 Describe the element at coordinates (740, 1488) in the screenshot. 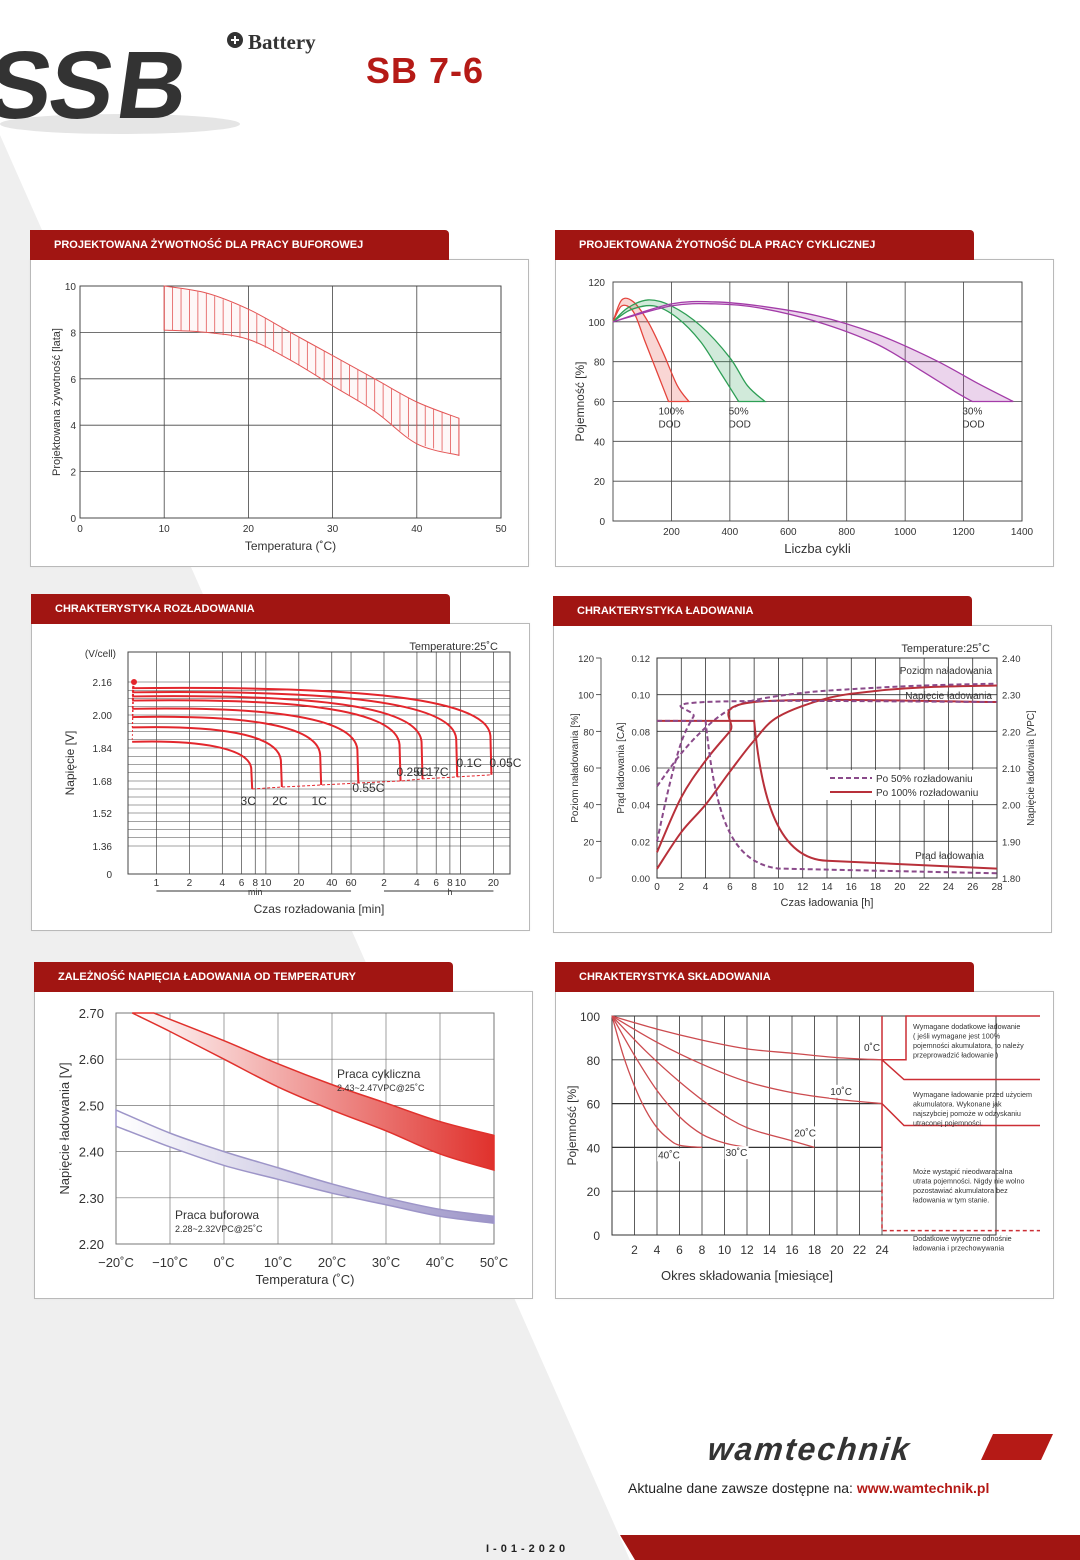

I see `footer-info-text: Aktualne dane zawsze dostępne na:` at that location.